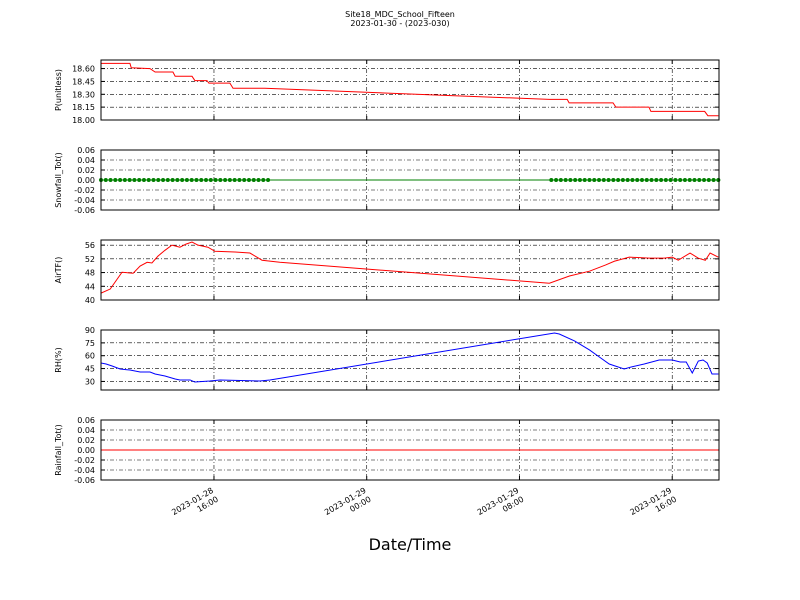 The height and width of the screenshot is (600, 800). Describe the element at coordinates (83, 120) in the screenshot. I see `y-tick-label: 18.00` at that location.